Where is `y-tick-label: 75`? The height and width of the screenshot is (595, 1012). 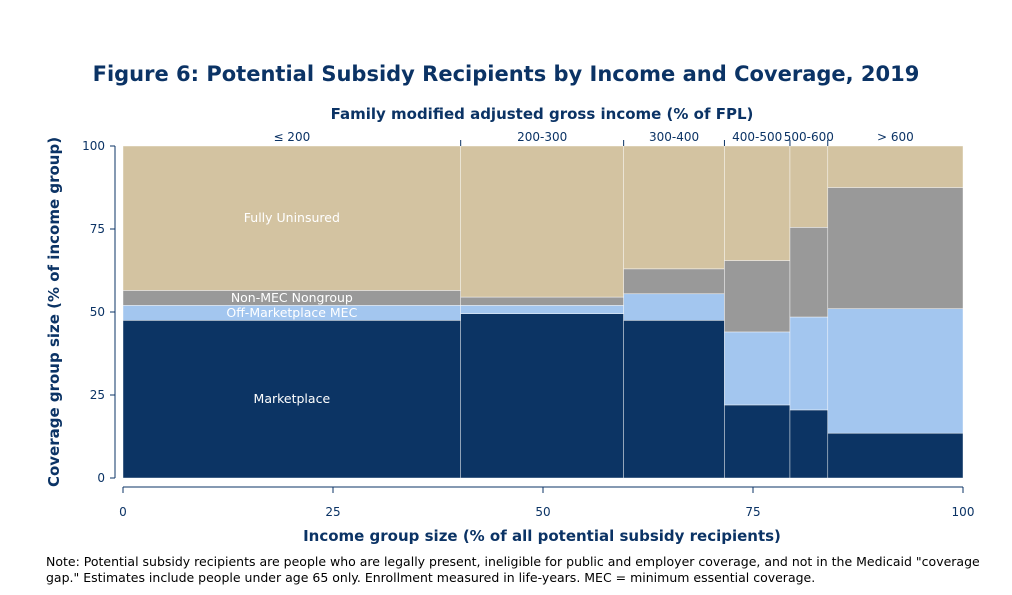 y-tick-label: 75 is located at coordinates (97, 229).